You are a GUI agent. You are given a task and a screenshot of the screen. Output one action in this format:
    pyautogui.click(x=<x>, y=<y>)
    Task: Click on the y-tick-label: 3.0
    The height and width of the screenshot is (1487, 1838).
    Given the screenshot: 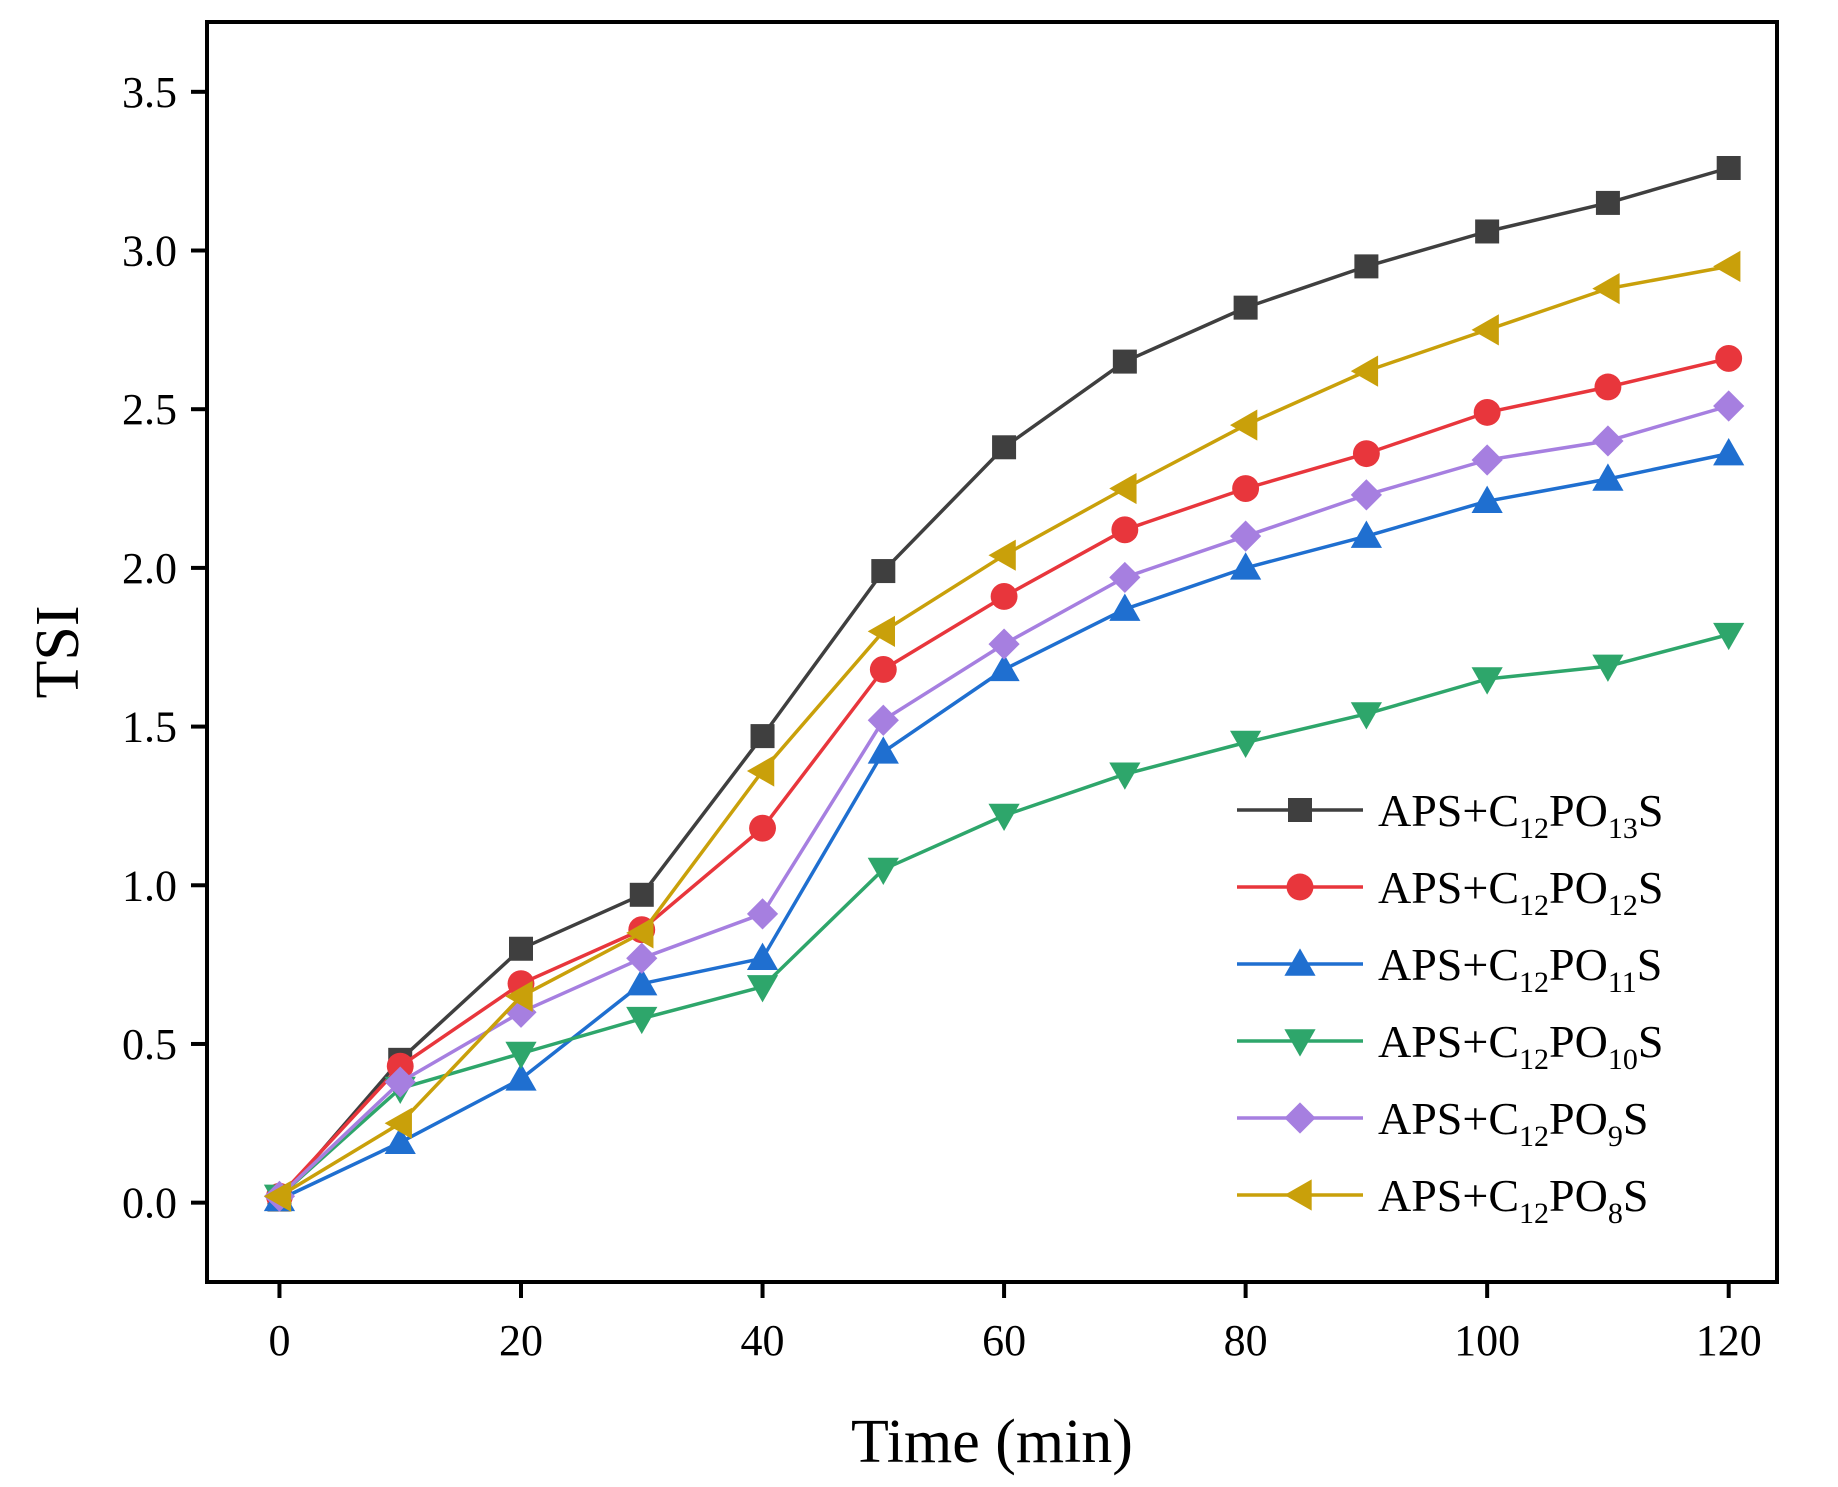 What is the action you would take?
    pyautogui.click(x=149, y=251)
    